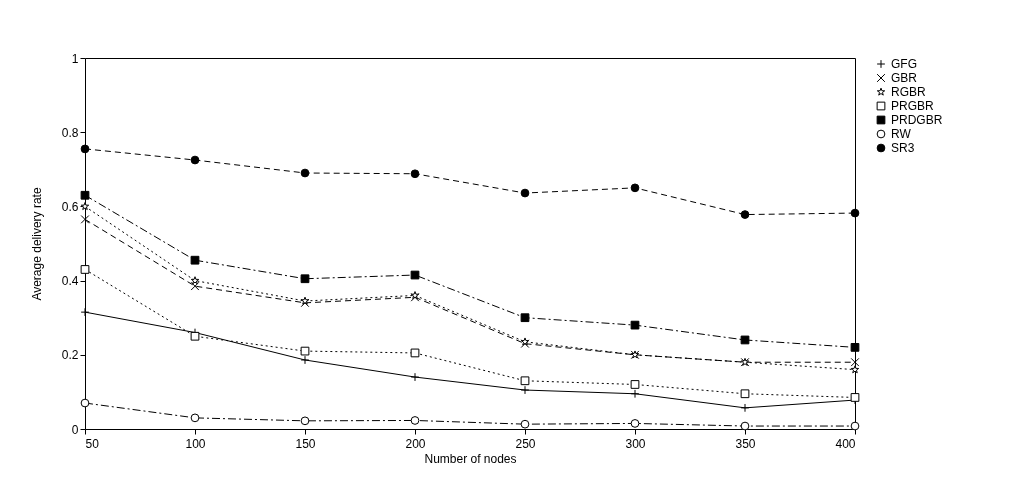 The height and width of the screenshot is (477, 1021). What do you see at coordinates (745, 443) in the screenshot?
I see `x-tick-label: 350` at bounding box center [745, 443].